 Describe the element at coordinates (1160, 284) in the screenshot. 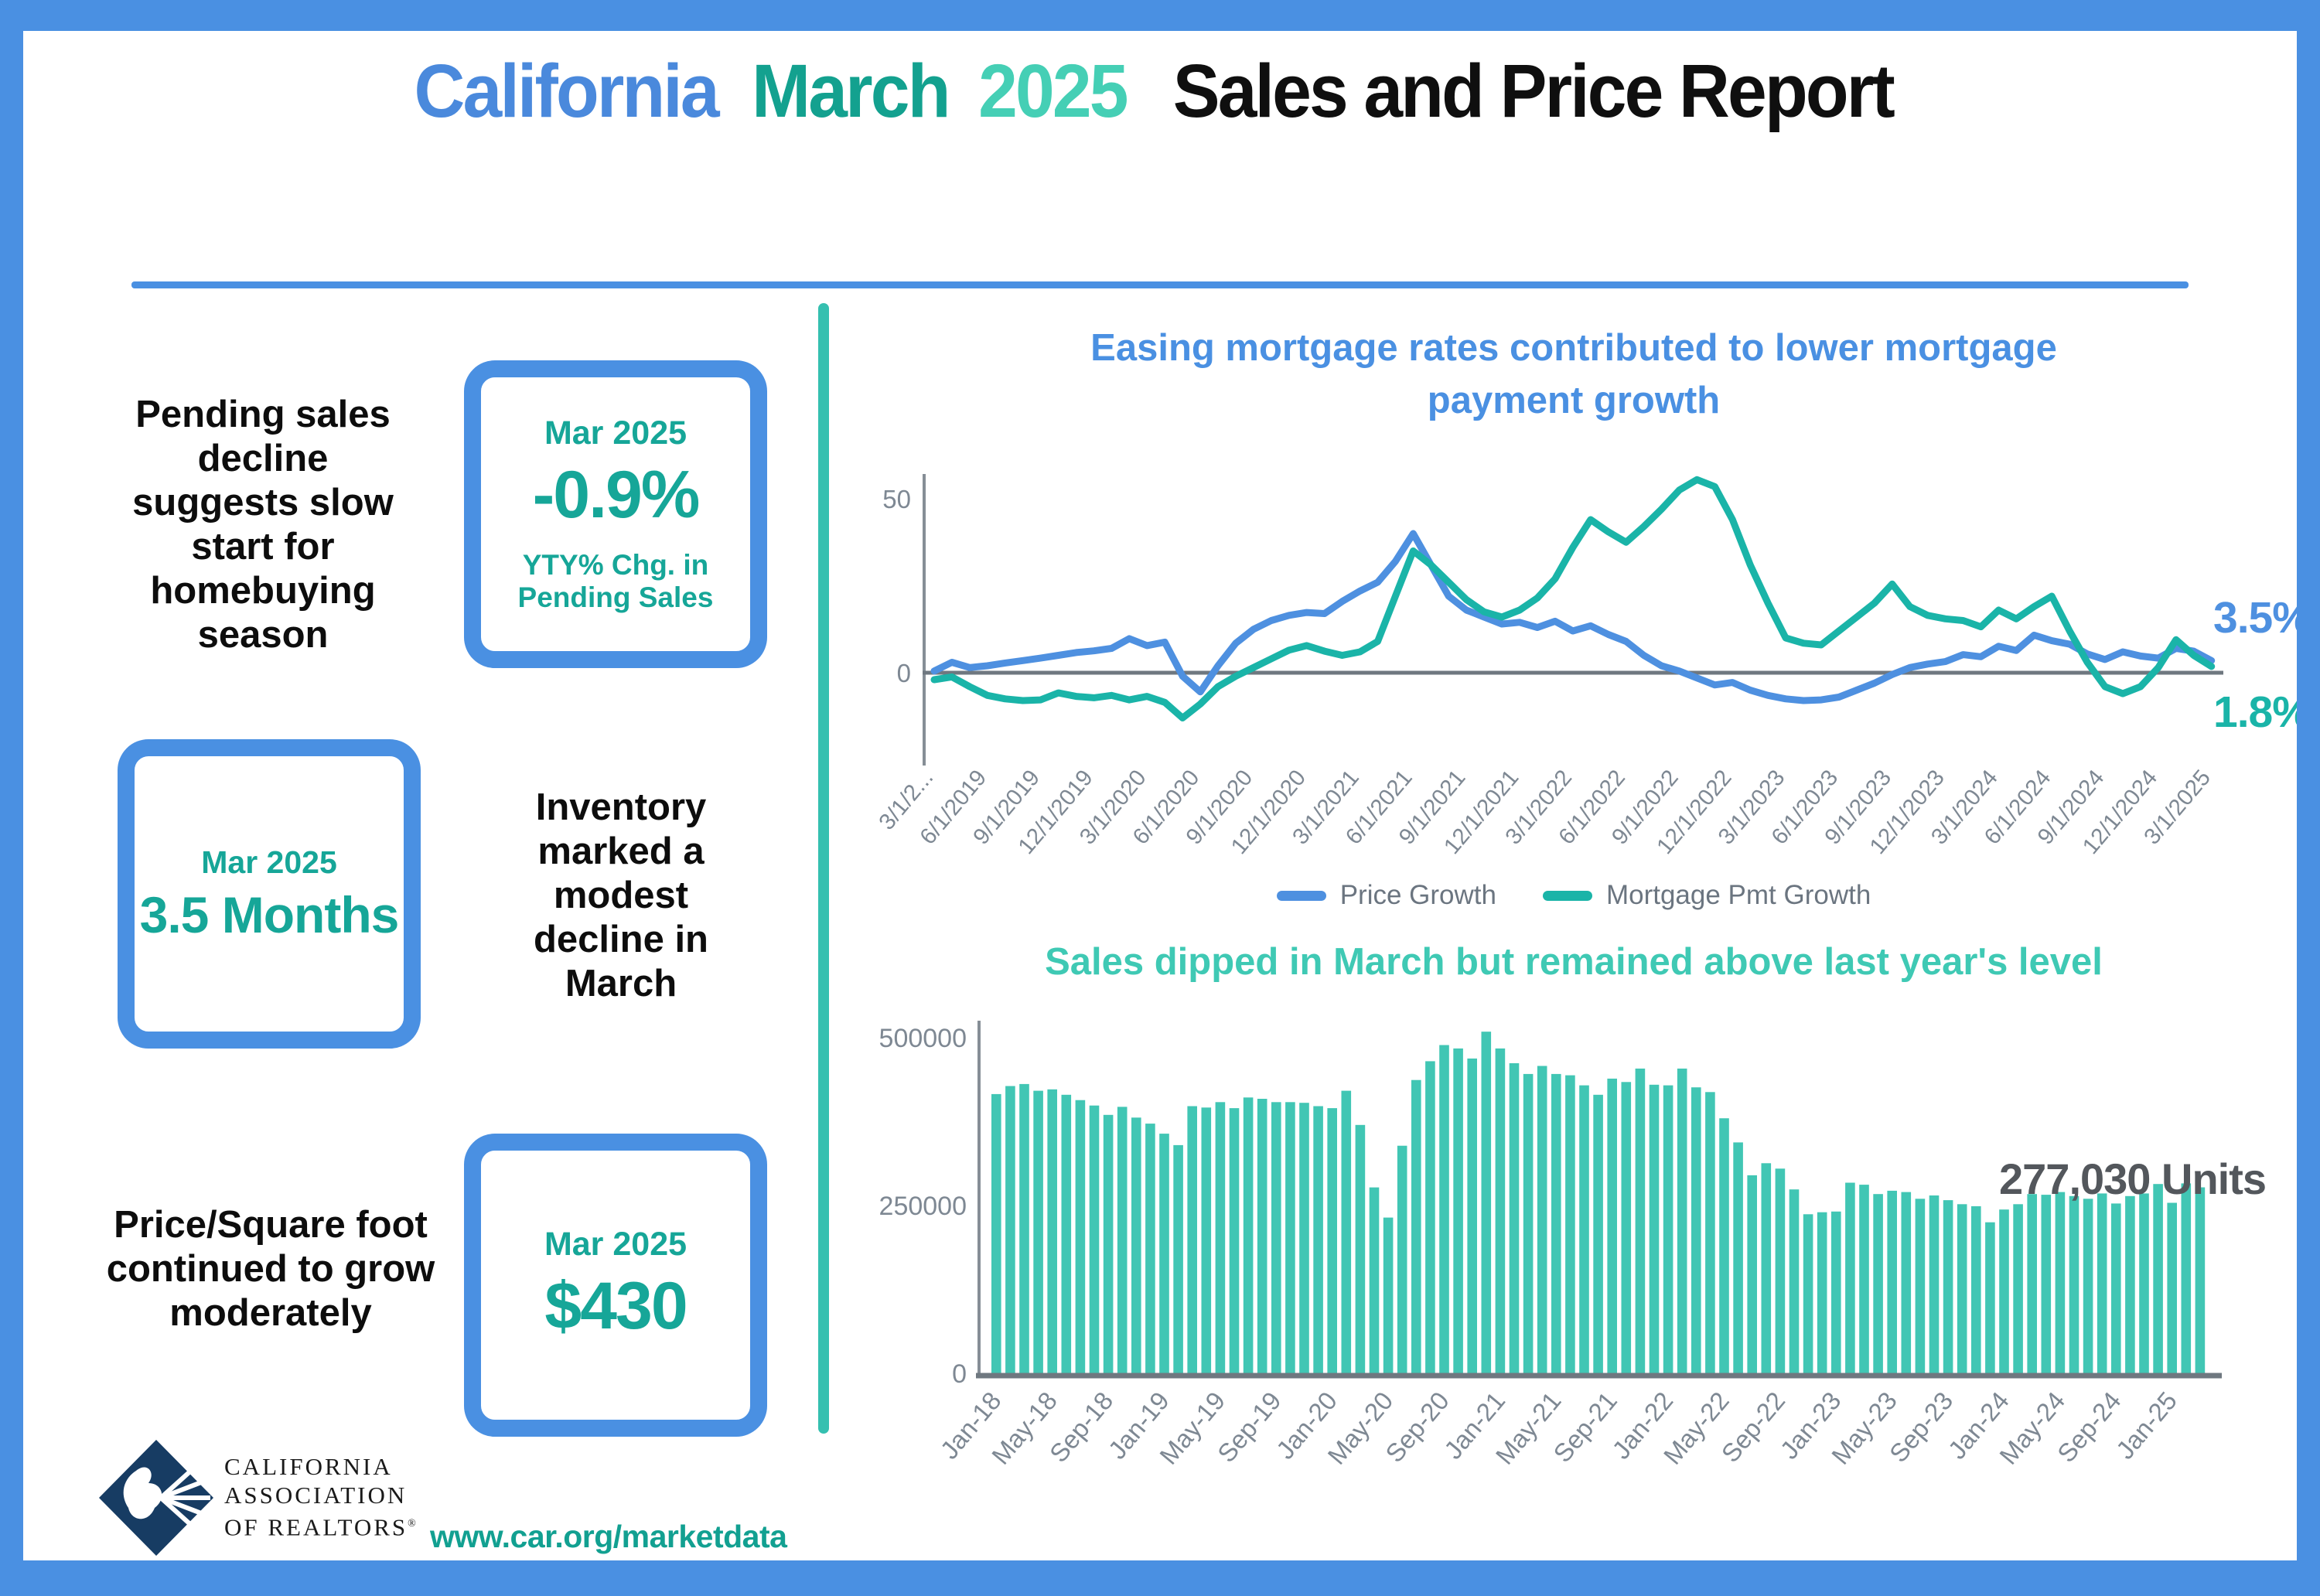

I see `header-divider-rule` at that location.